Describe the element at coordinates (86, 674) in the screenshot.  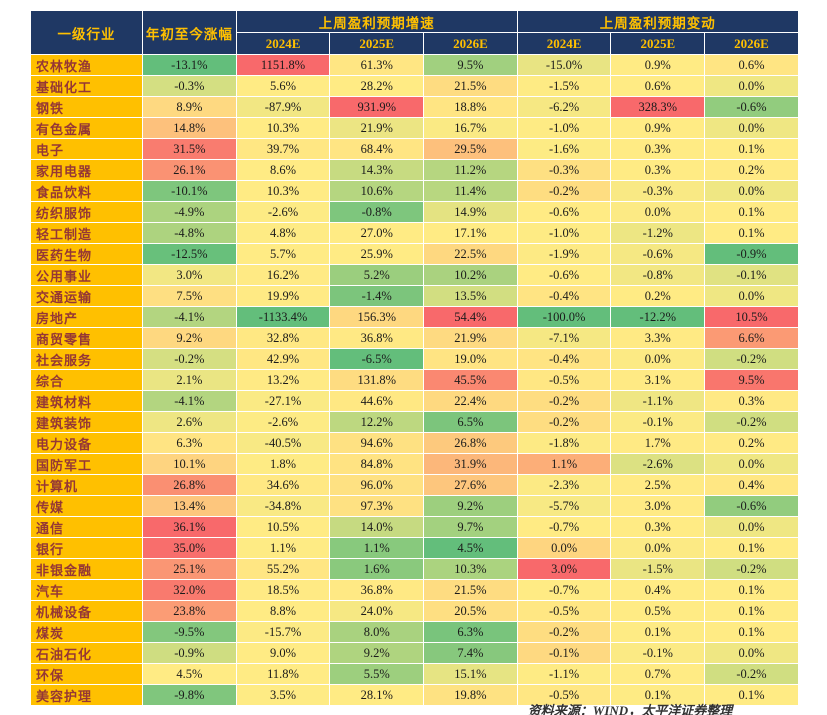
I see `industry-name-cell: 环保` at that location.